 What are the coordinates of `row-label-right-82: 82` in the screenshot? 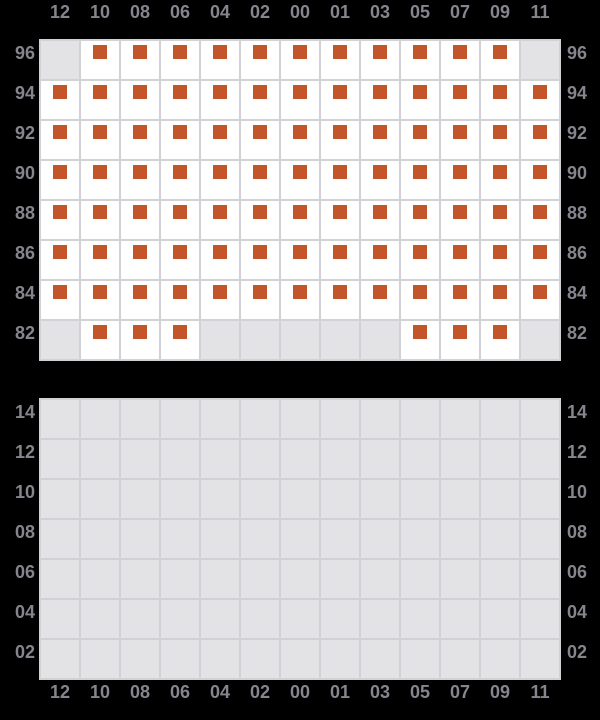 It's located at (577, 333).